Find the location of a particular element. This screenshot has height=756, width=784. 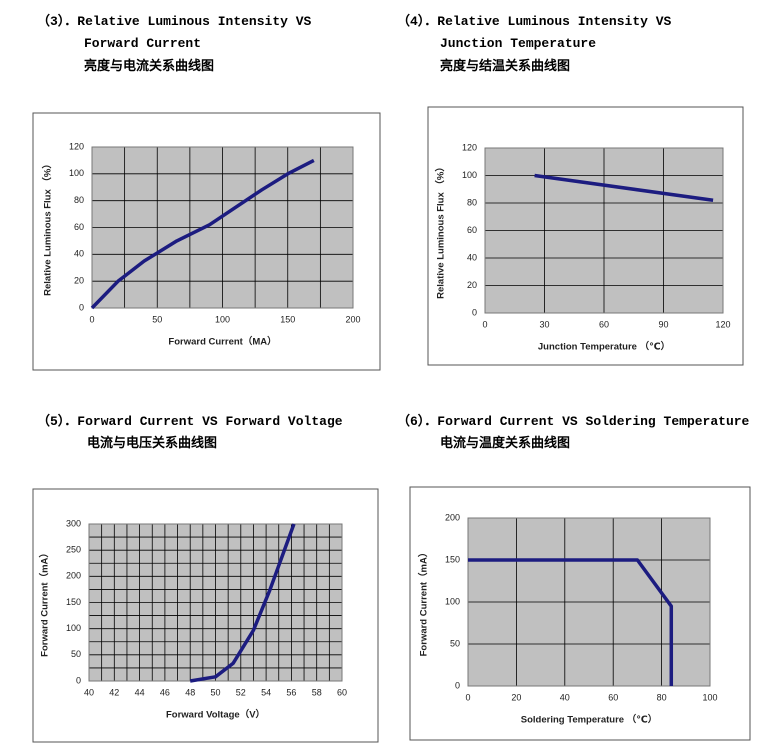

x-tick-label: 54 is located at coordinates (266, 692).